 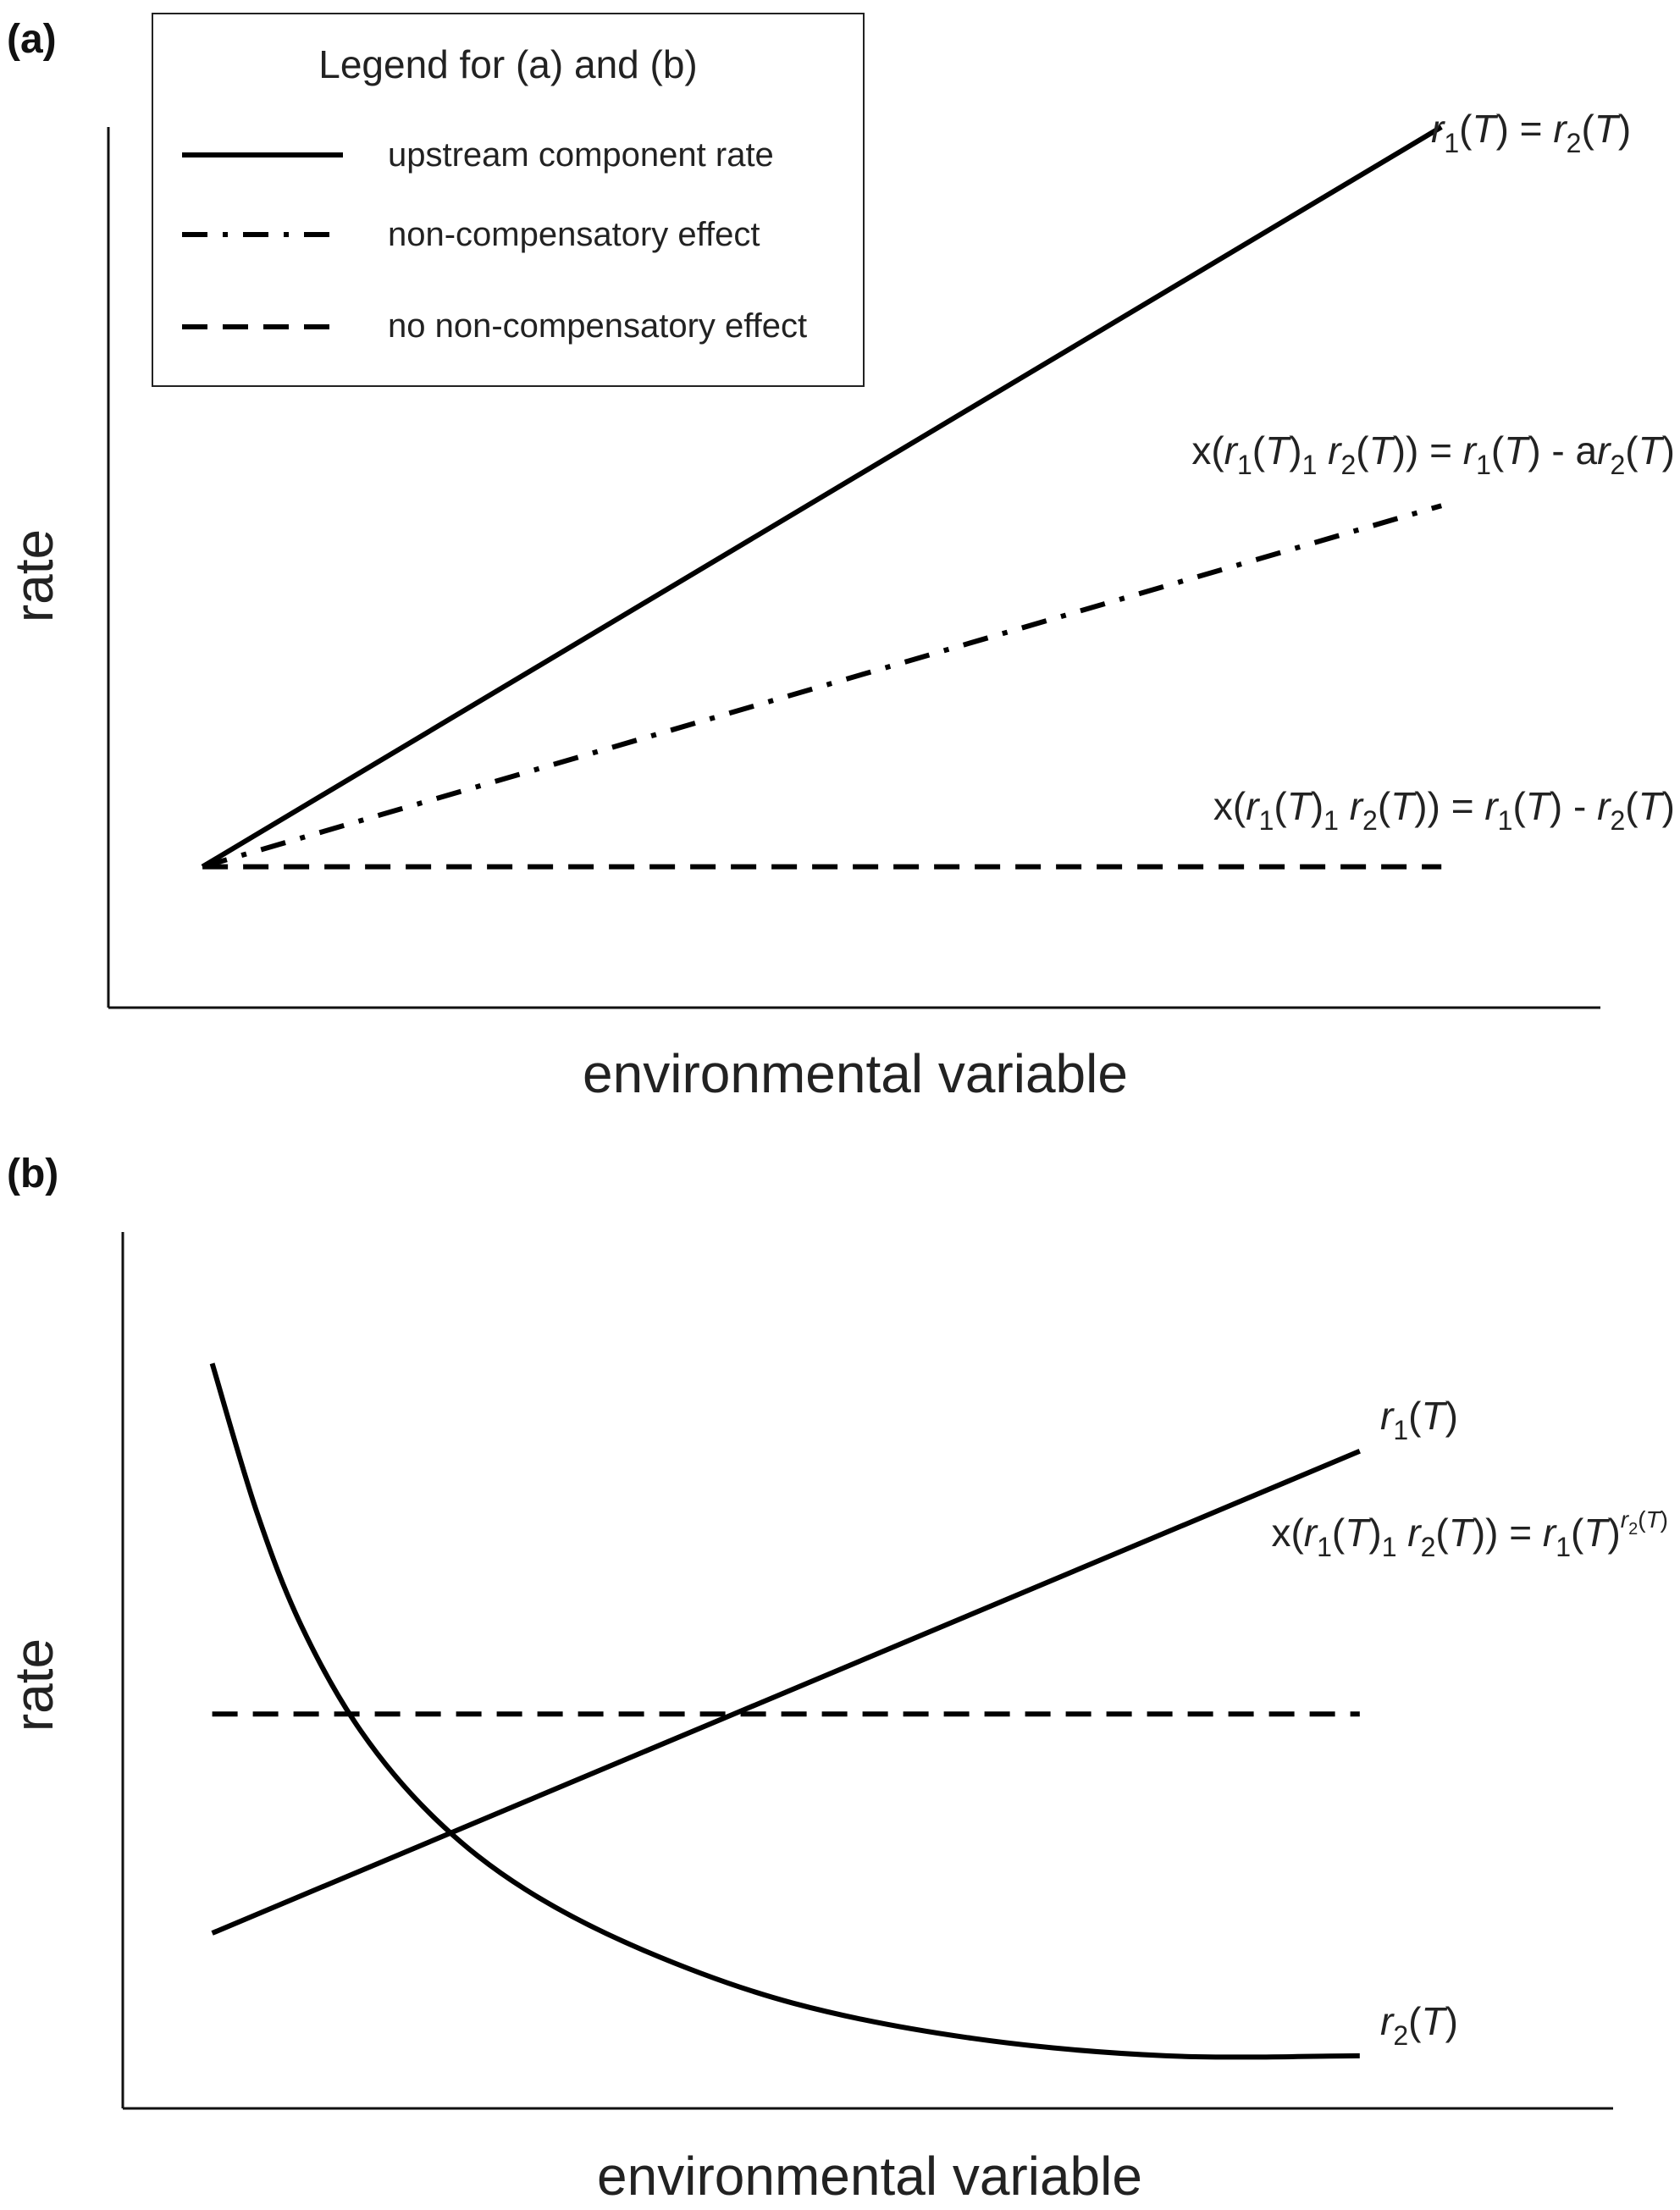 I want to click on legend-box, so click(x=509, y=200).